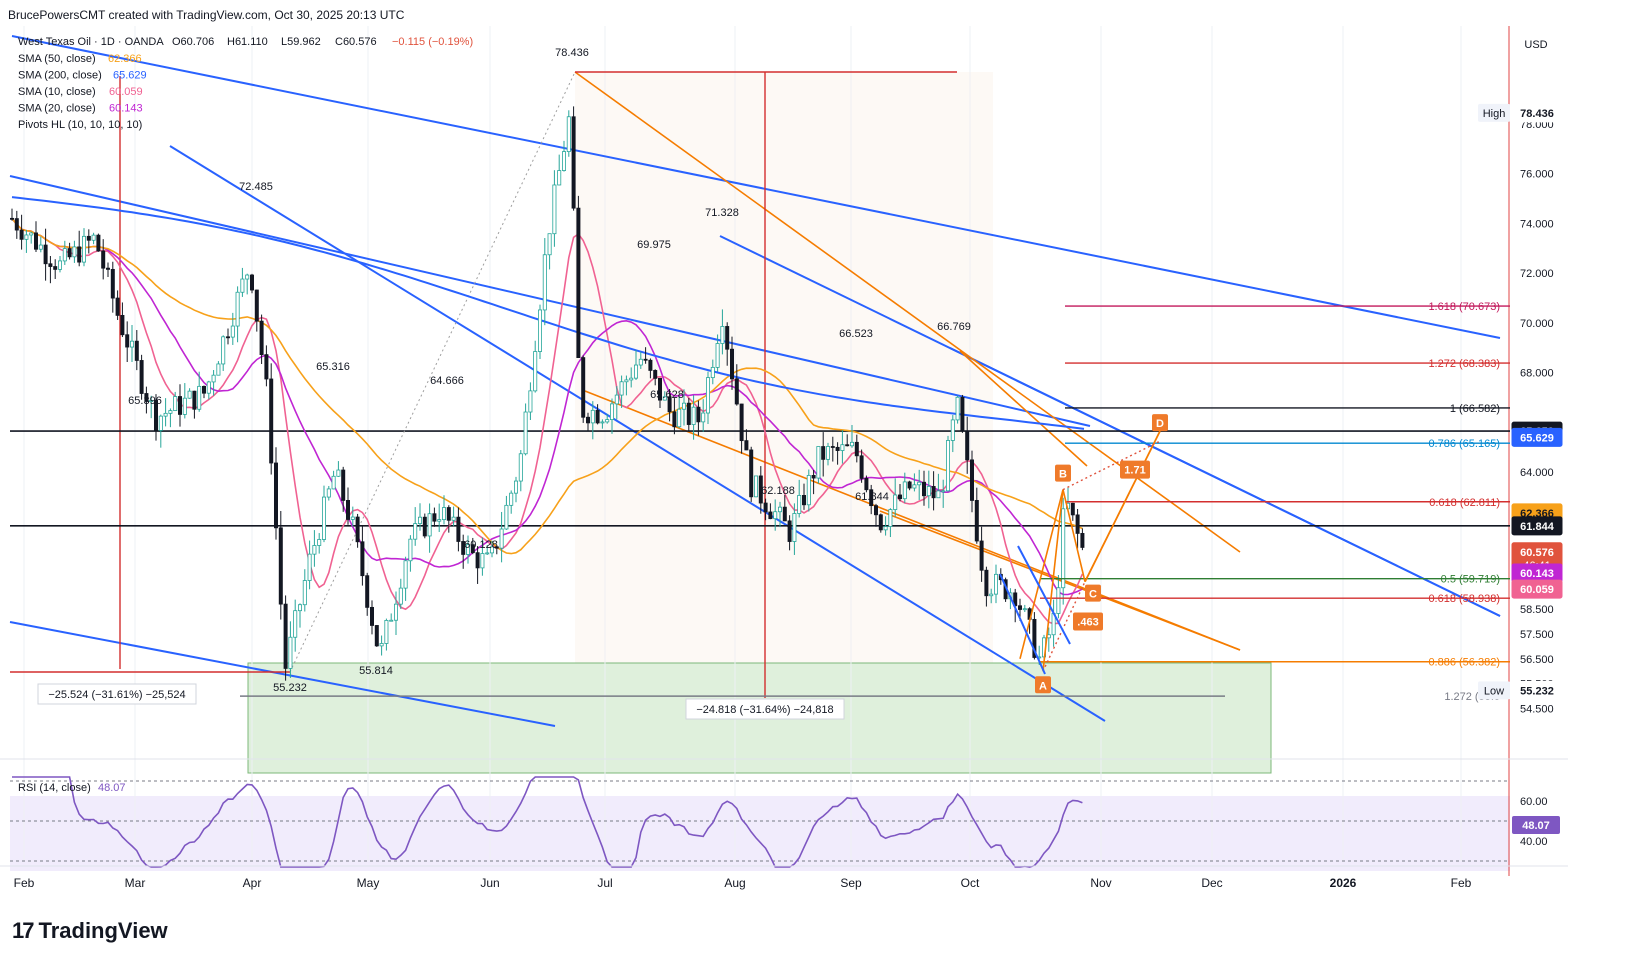 The width and height of the screenshot is (1631, 958). Describe the element at coordinates (1464, 444) in the screenshot. I see `fib-level-label: 0.786 (65.165)` at that location.